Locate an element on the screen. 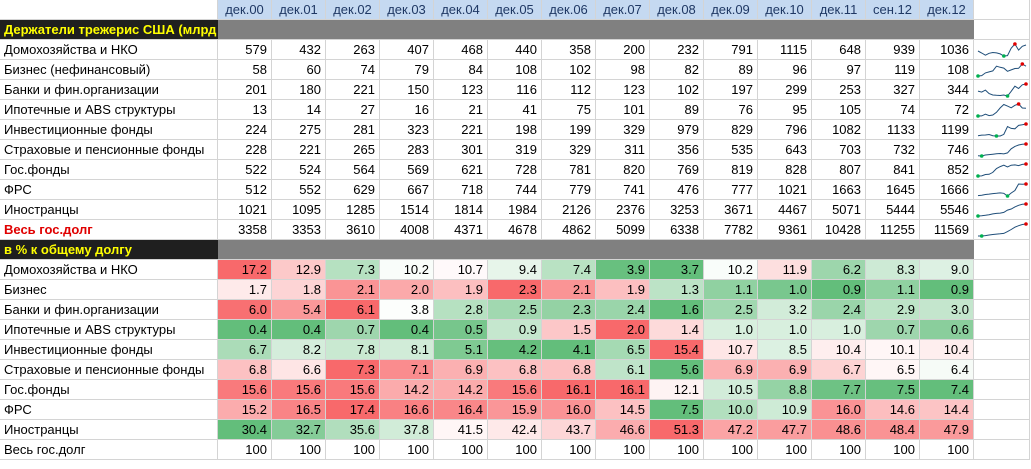 The width and height of the screenshot is (1031, 469). value-cell: 744 is located at coordinates (515, 190).